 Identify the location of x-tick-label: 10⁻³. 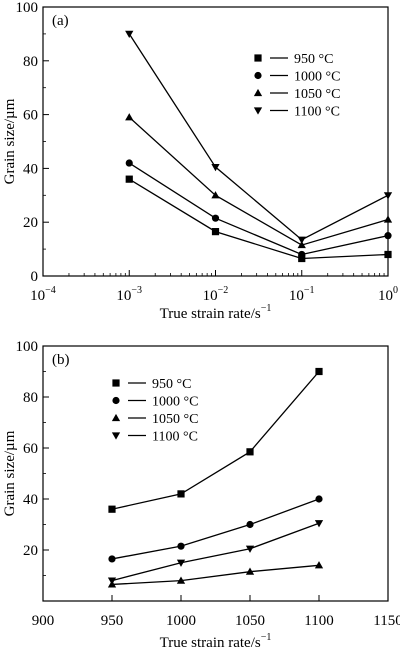
(129, 294).